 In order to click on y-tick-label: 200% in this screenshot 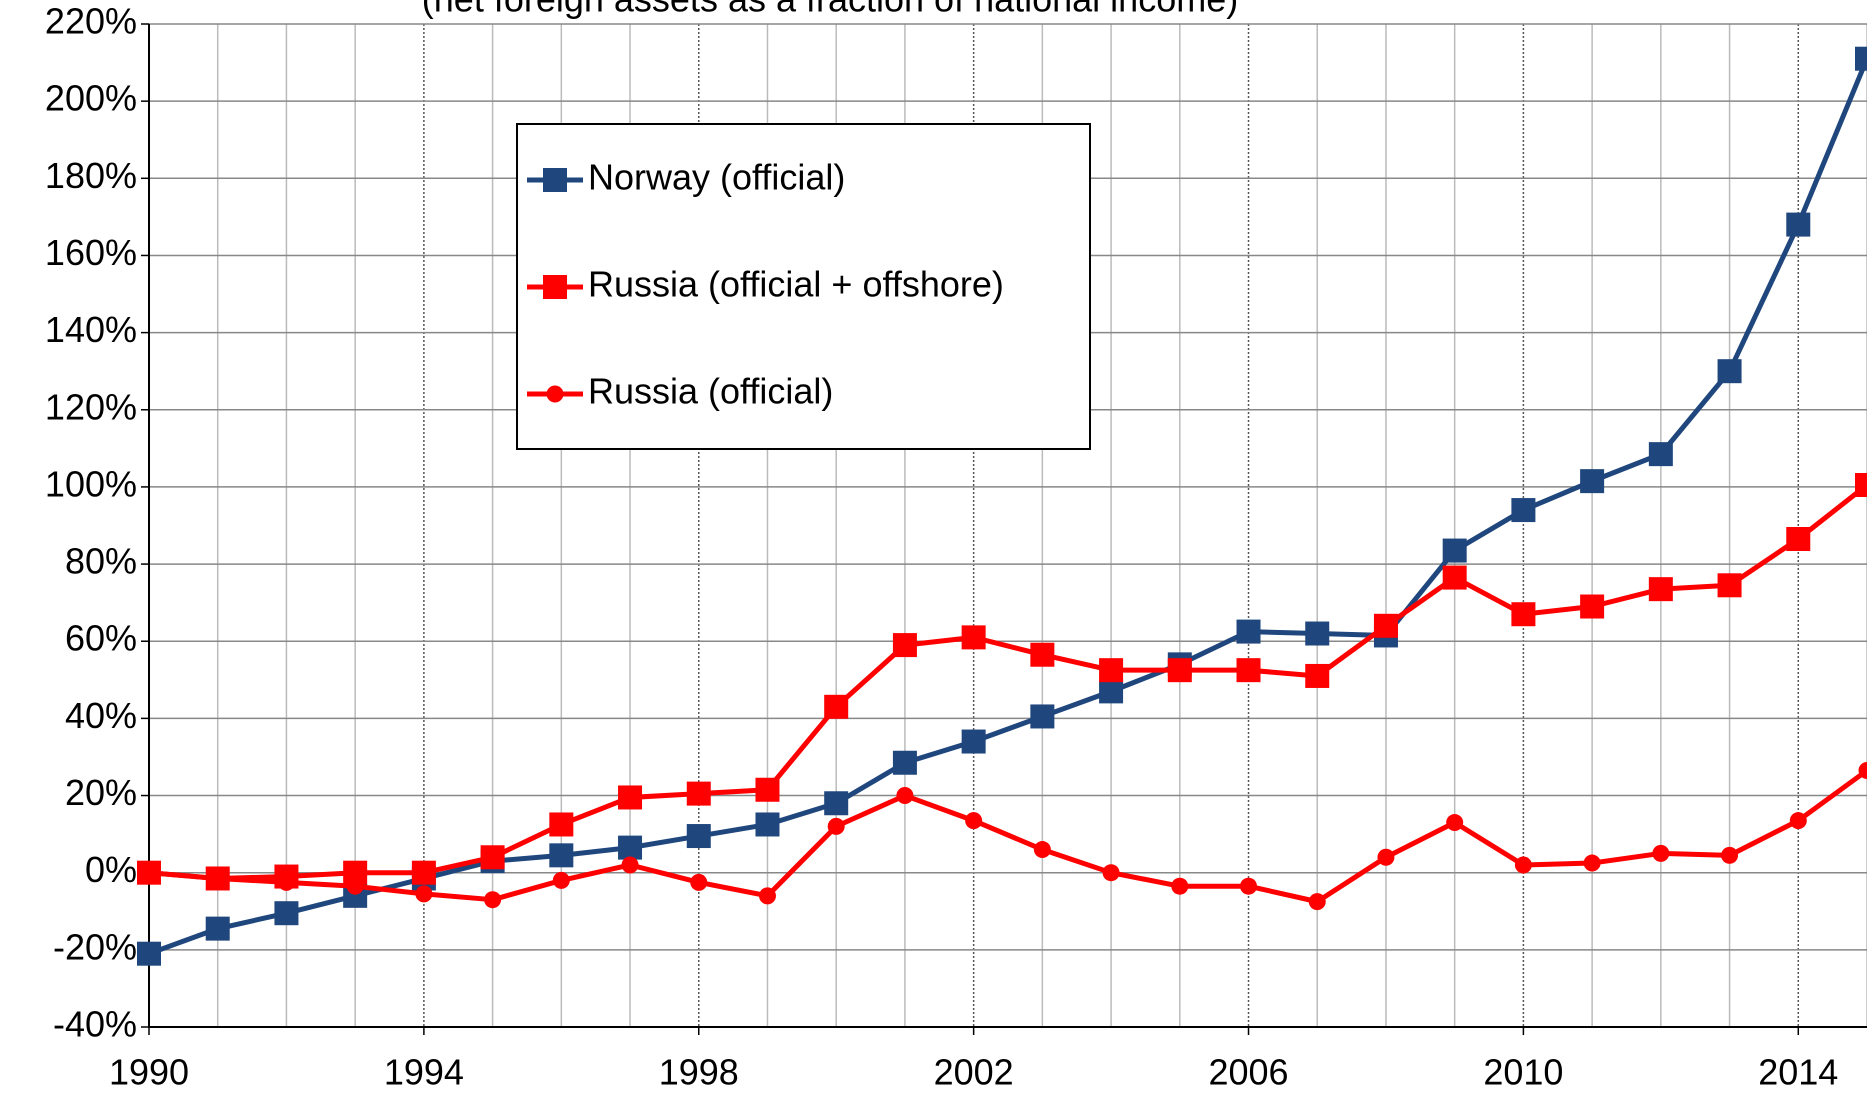, I will do `click(91, 98)`.